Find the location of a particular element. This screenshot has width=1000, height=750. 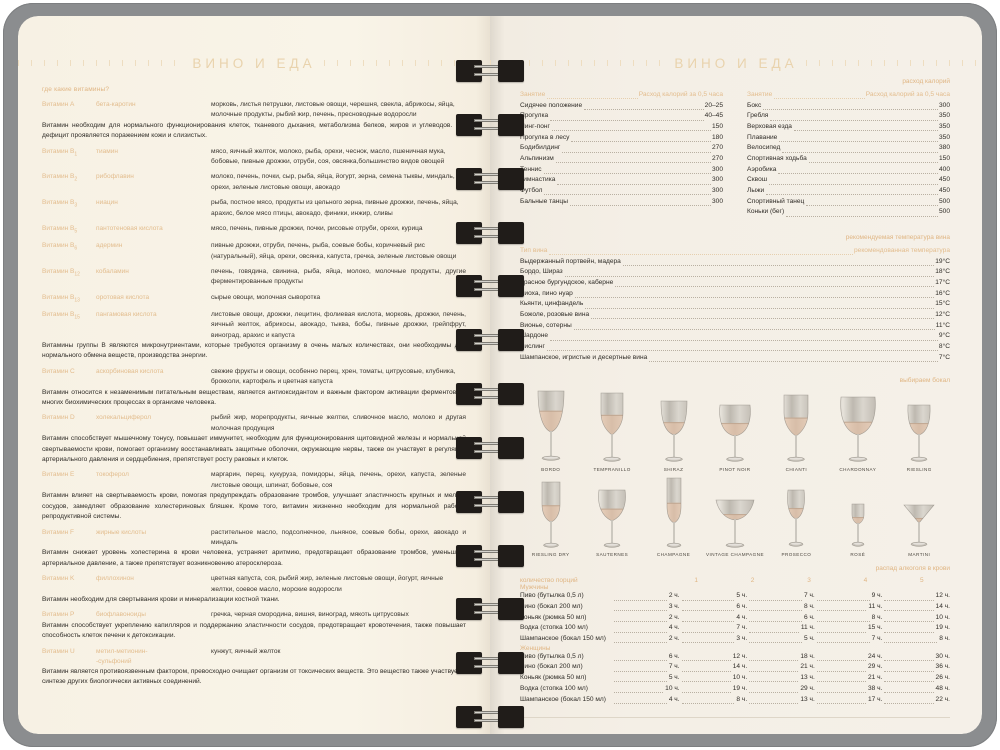

temperature-row: Божоле, розовые вина 12°C is located at coordinates (735, 315).